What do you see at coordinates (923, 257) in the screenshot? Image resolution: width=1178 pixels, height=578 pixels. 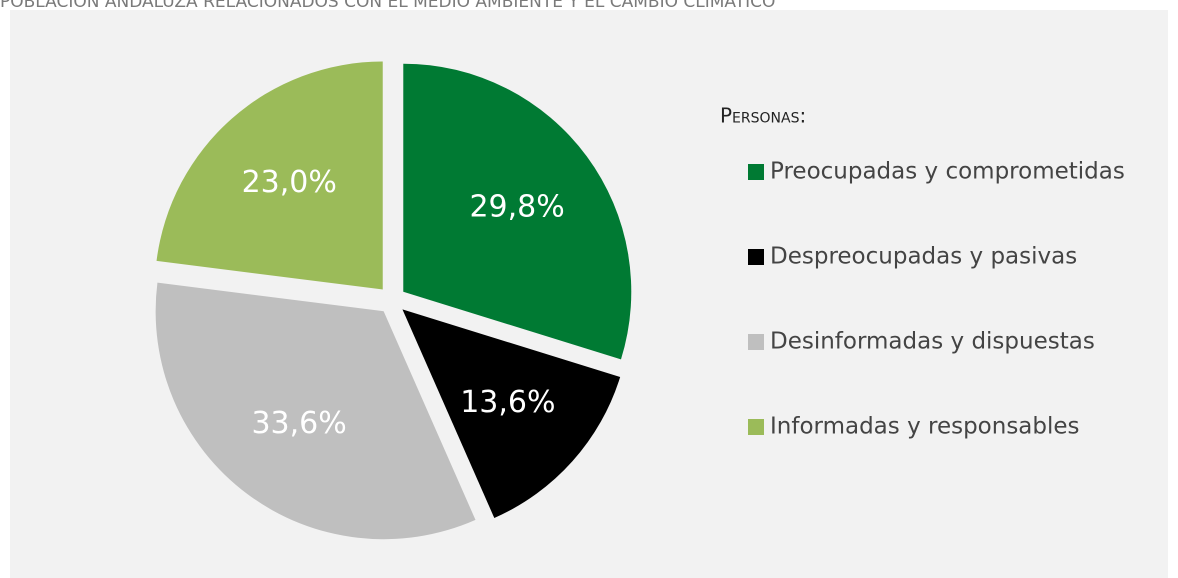 I see `legend-label: Despreocupadas y pasivas` at bounding box center [923, 257].